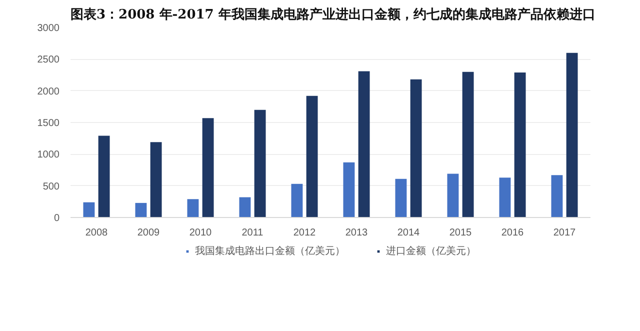 The width and height of the screenshot is (640, 331). What do you see at coordinates (51, 186) in the screenshot?
I see `y-tick-label: 500` at bounding box center [51, 186].